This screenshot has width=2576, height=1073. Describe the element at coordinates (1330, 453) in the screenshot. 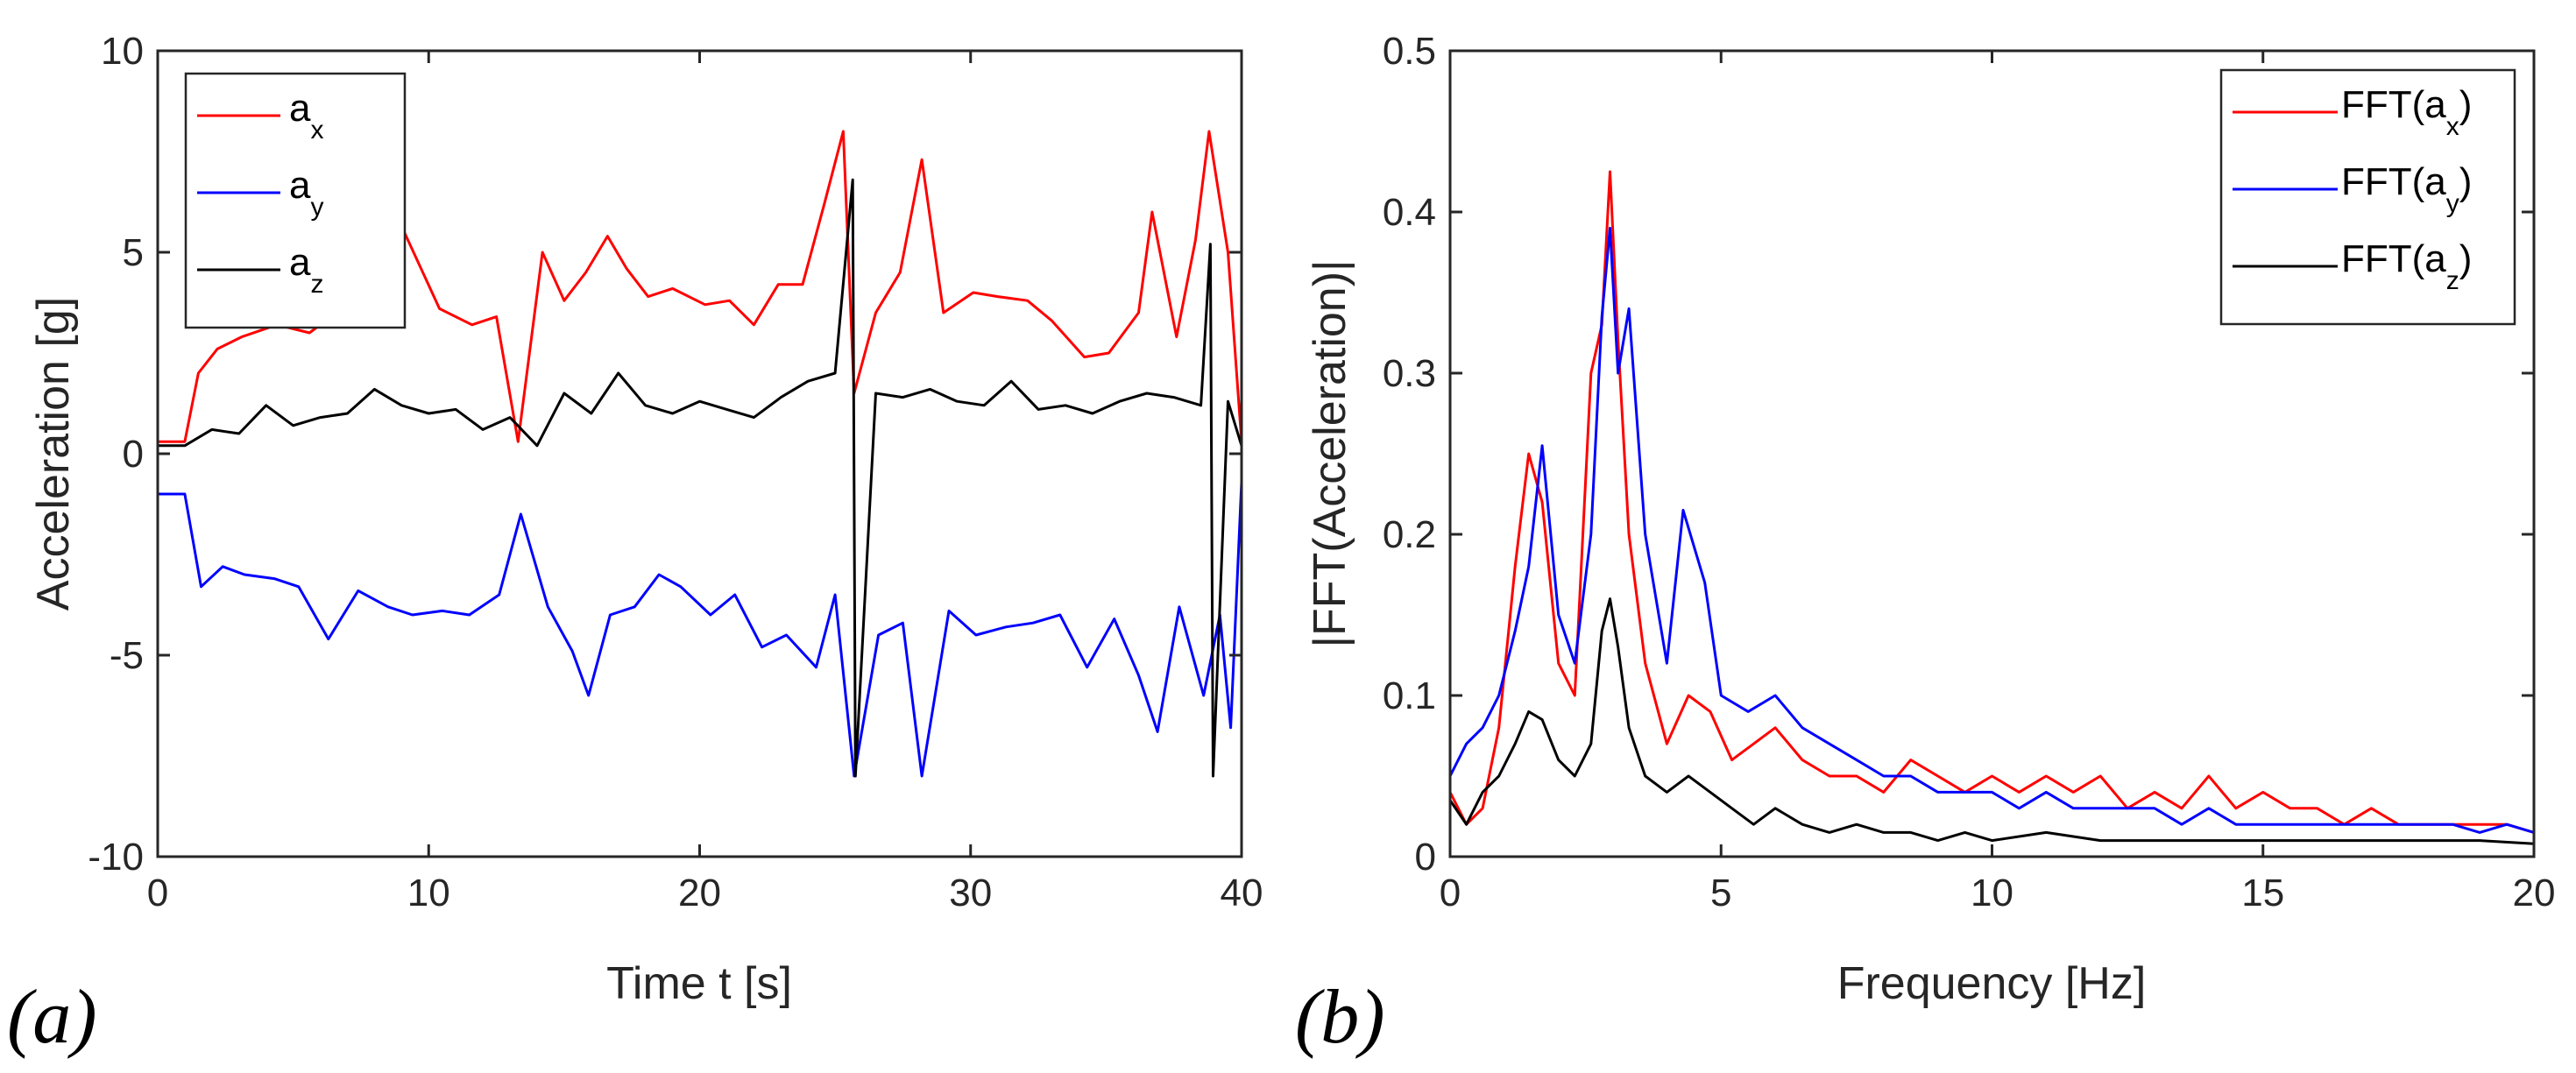

I see `panel-b-y-axis-title: |FFT(Acceleration)|` at that location.